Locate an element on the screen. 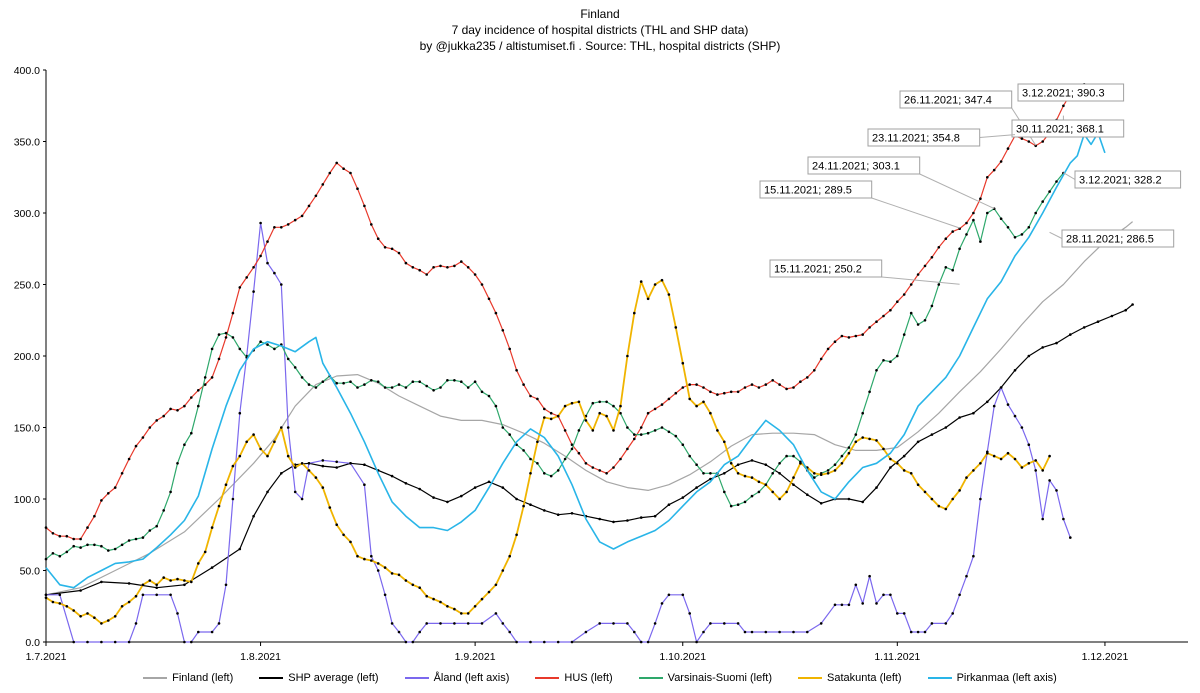 Image resolution: width=1200 pixels, height=693 pixels. x-tick-label: 1.10.2021 is located at coordinates (682, 657).